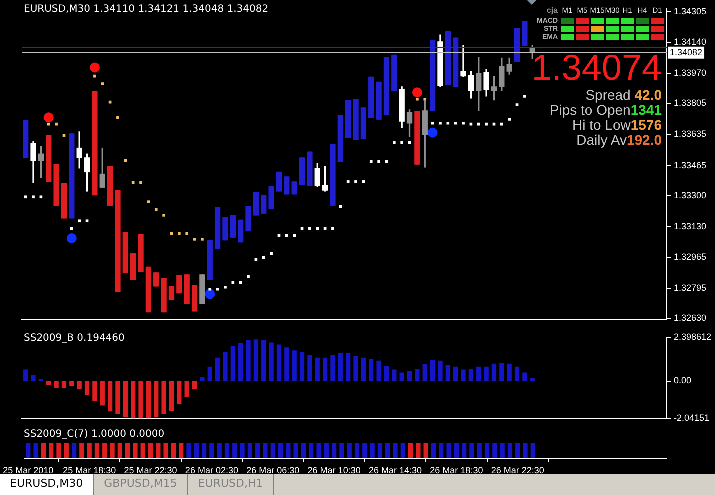  What do you see at coordinates (28, 470) in the screenshot?
I see `x-tick-label: 25 Mar 2010` at bounding box center [28, 470].